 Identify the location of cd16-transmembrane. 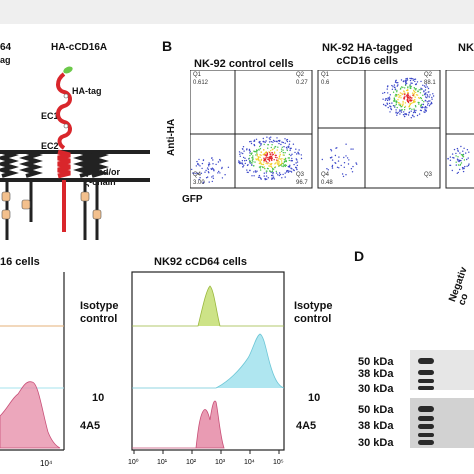
(64, 164).